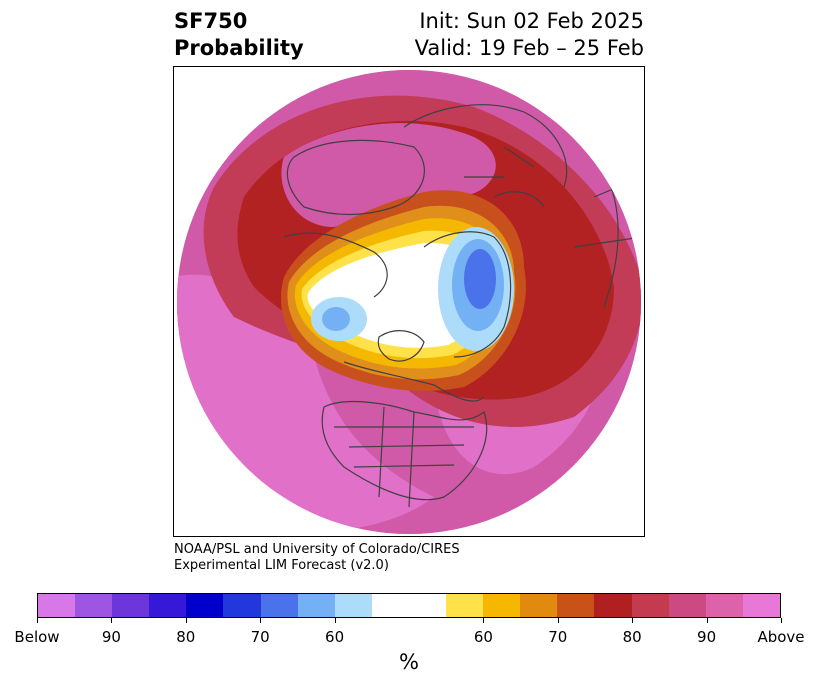 The height and width of the screenshot is (686, 819). Describe the element at coordinates (239, 48) in the screenshot. I see `title-field: Probability` at that location.